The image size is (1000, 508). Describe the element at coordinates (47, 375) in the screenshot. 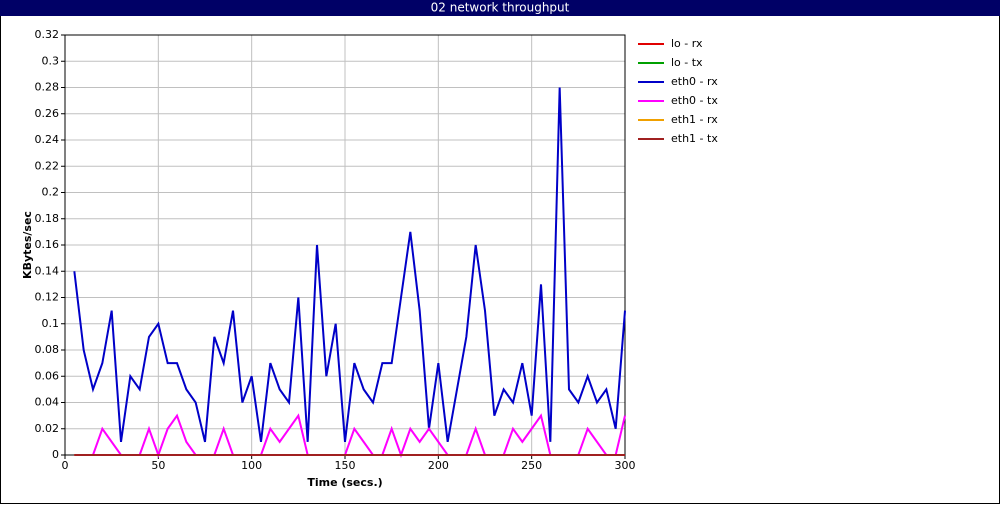

I see `y-tick-label: 0.06` at that location.